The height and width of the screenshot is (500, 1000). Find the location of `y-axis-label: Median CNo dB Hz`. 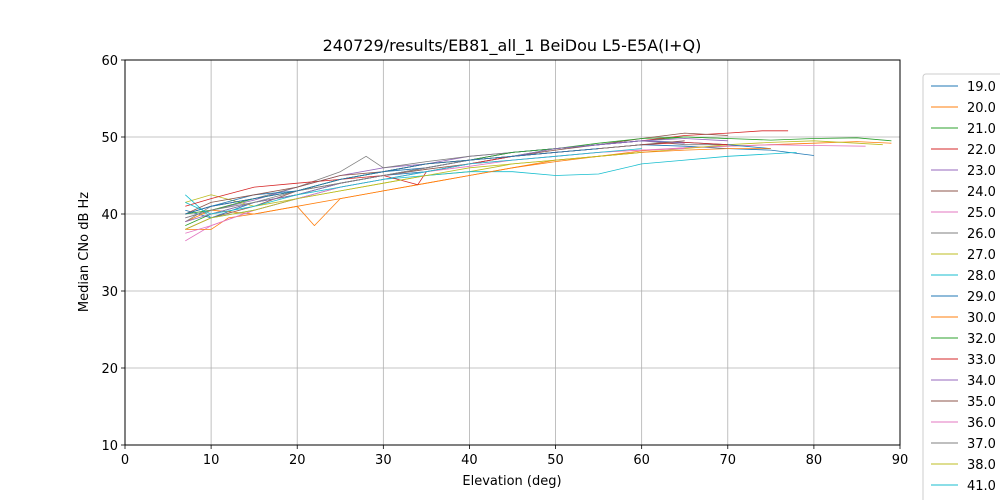

y-axis-label: Median CNo dB Hz is located at coordinates (84, 252).